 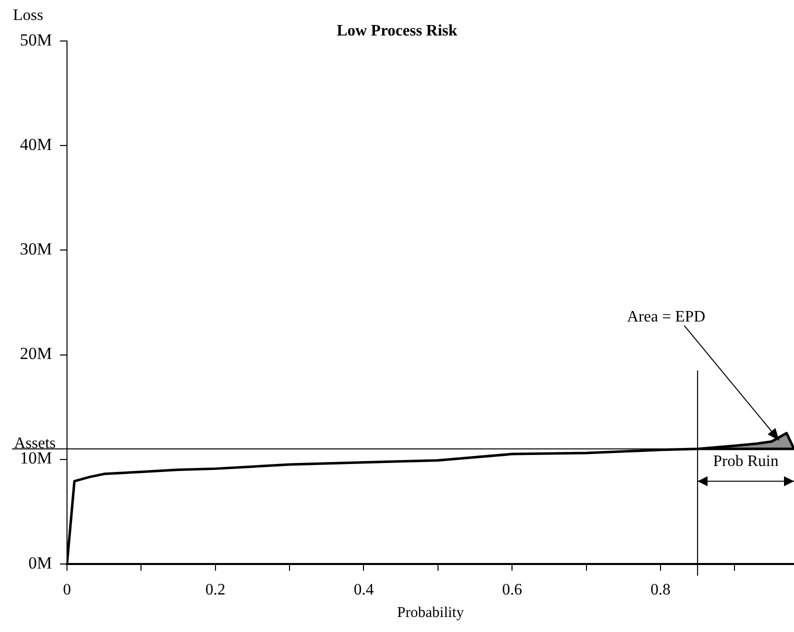 I want to click on annotation: Area = EPD, so click(x=666, y=317).